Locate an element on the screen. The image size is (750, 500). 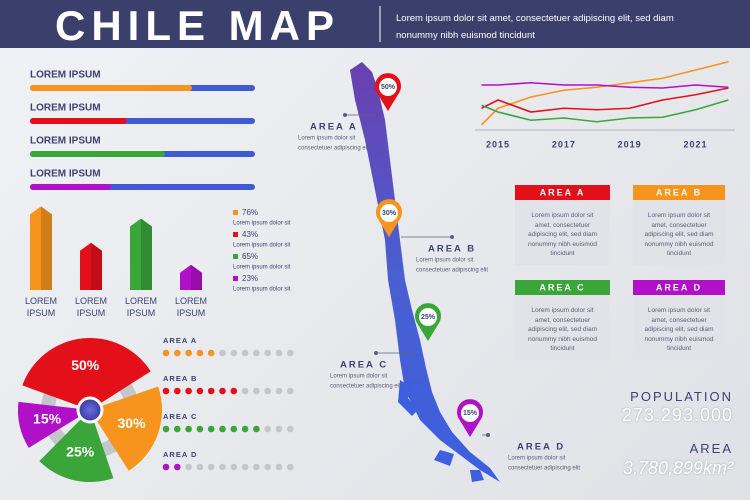
area-stat-value: 3,780,899km² is located at coordinates (677, 468).